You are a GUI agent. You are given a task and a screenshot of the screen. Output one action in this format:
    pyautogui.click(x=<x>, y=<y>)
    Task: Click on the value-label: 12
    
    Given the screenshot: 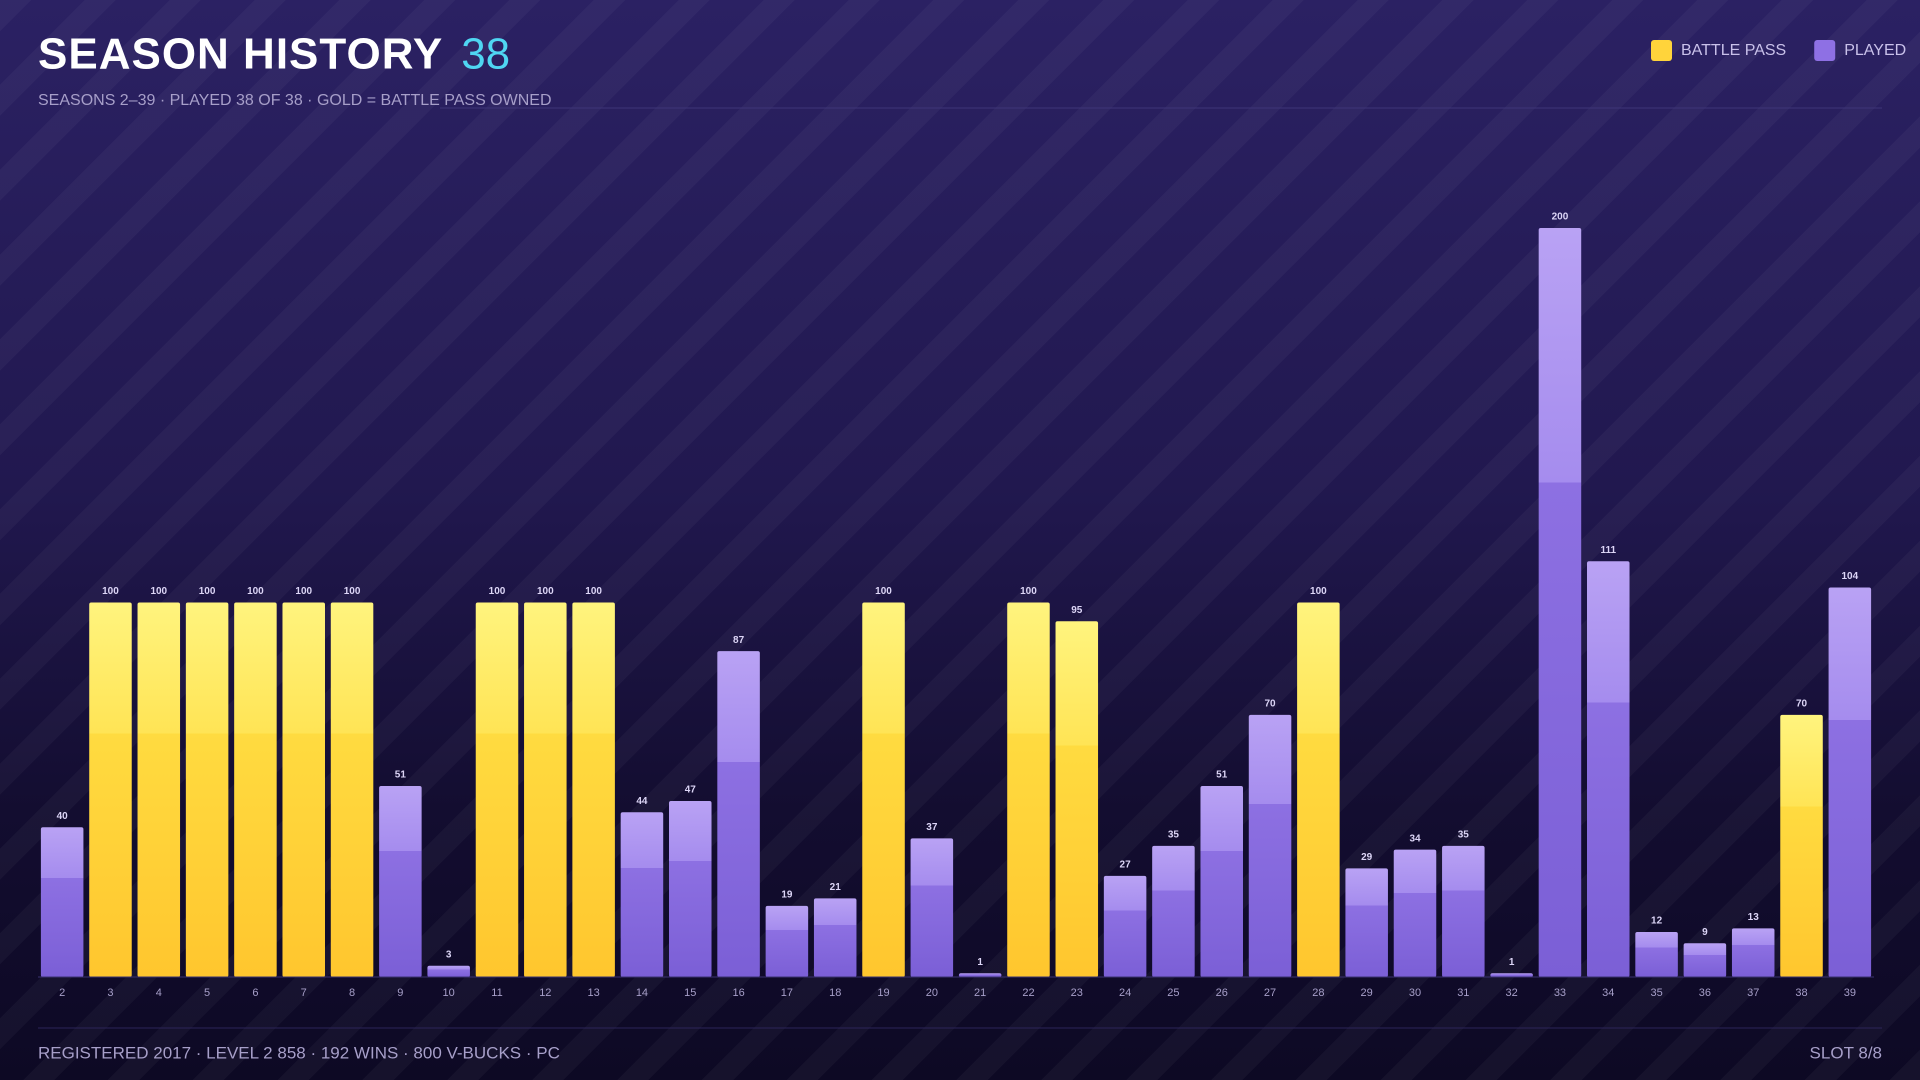 What is the action you would take?
    pyautogui.click(x=1657, y=921)
    